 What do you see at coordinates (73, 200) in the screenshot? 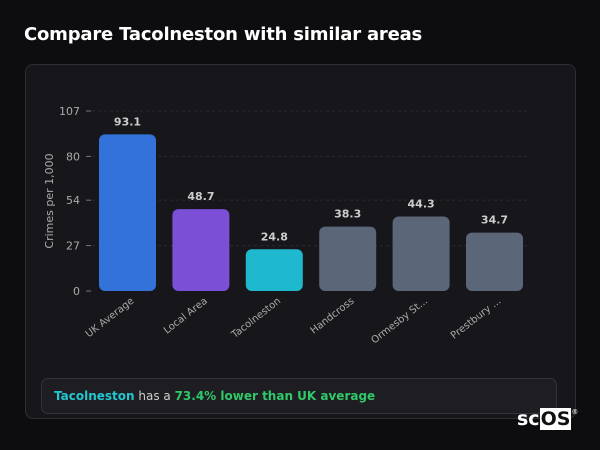
I see `y-tick-label: 54` at bounding box center [73, 200].